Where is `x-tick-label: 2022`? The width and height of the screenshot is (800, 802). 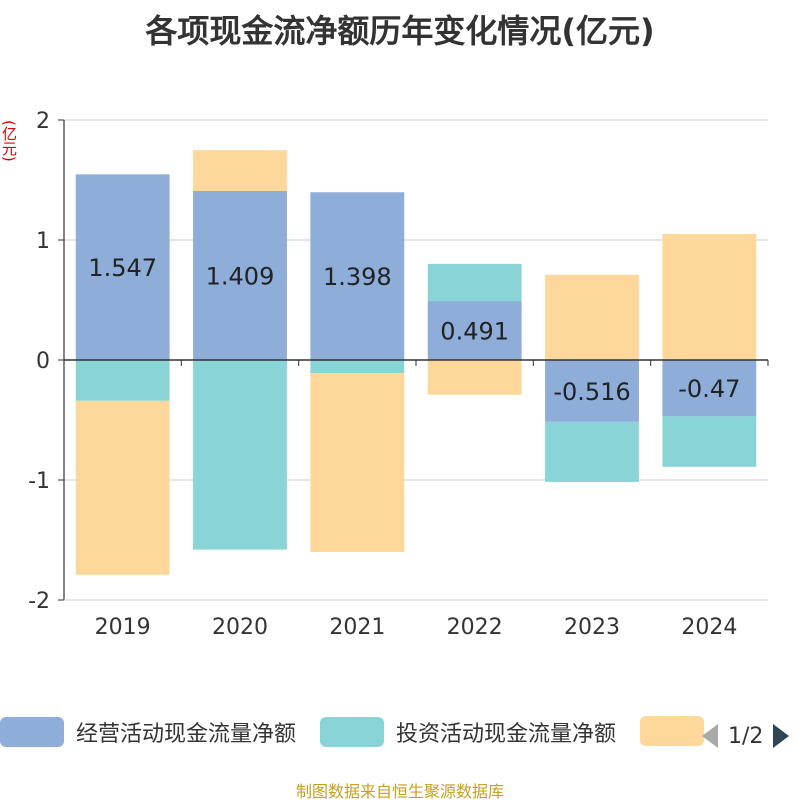
x-tick-label: 2022 is located at coordinates (475, 627).